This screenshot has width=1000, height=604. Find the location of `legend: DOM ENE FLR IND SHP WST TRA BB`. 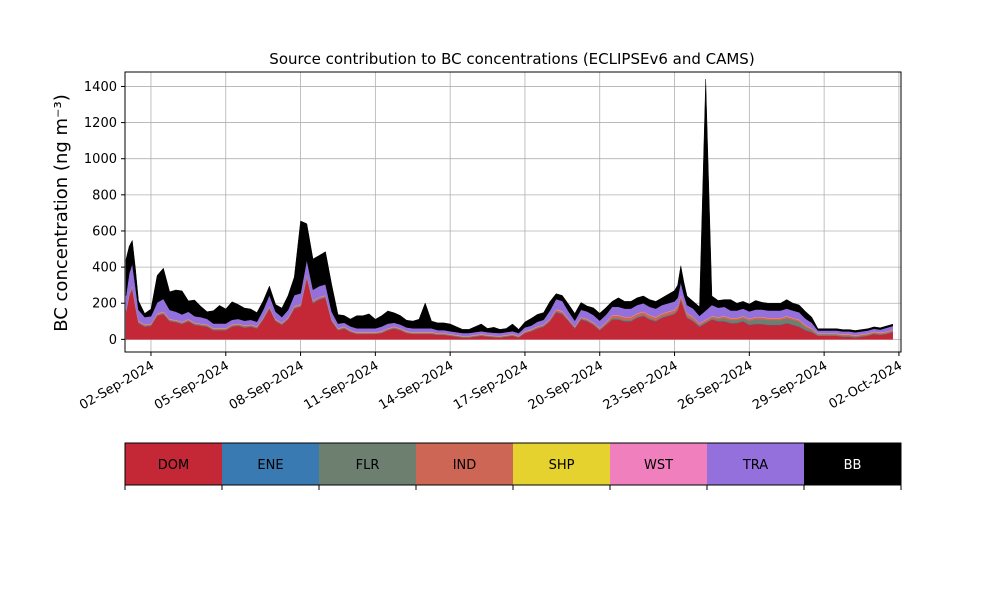

legend: DOM ENE FLR IND SHP WST TRA BB is located at coordinates (513, 466).